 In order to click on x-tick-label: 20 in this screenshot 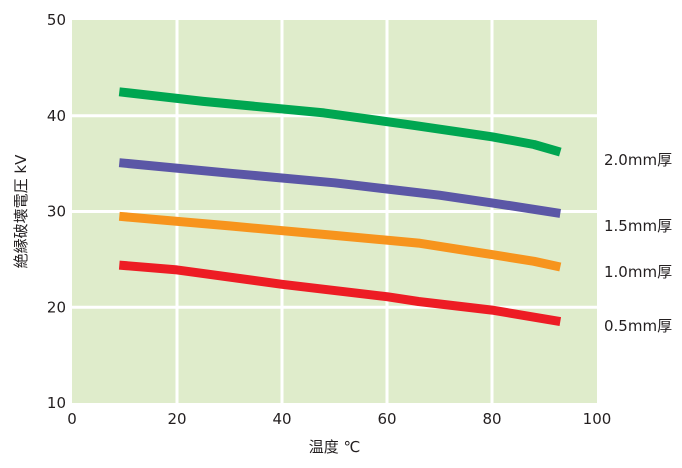, I will do `click(176, 419)`.